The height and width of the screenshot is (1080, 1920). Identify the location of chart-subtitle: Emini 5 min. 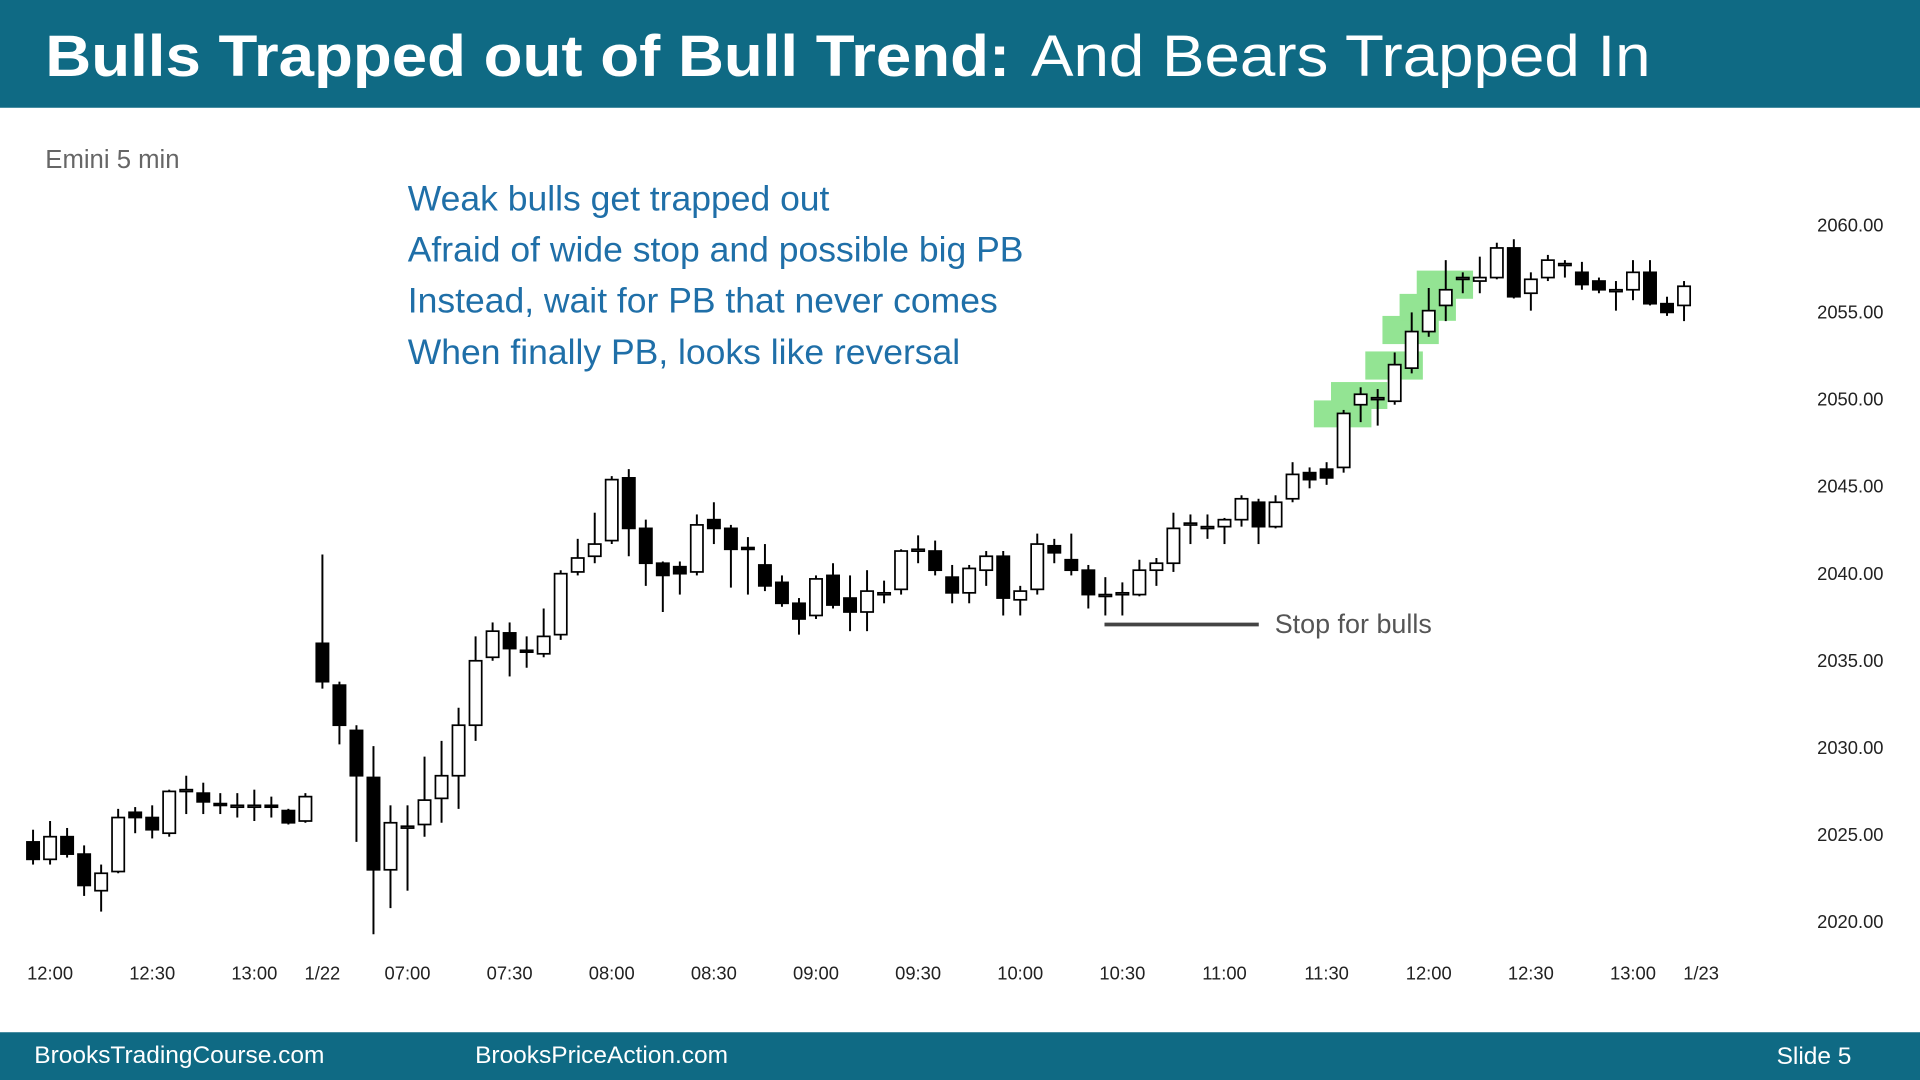
(112, 160).